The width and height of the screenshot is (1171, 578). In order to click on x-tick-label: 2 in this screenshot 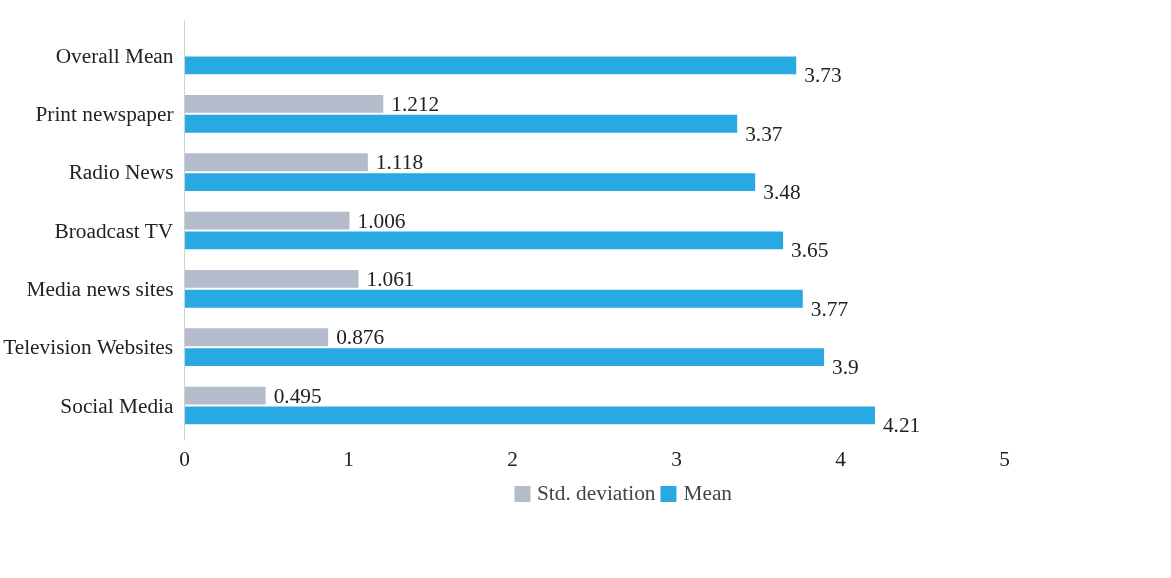, I will do `click(512, 458)`.